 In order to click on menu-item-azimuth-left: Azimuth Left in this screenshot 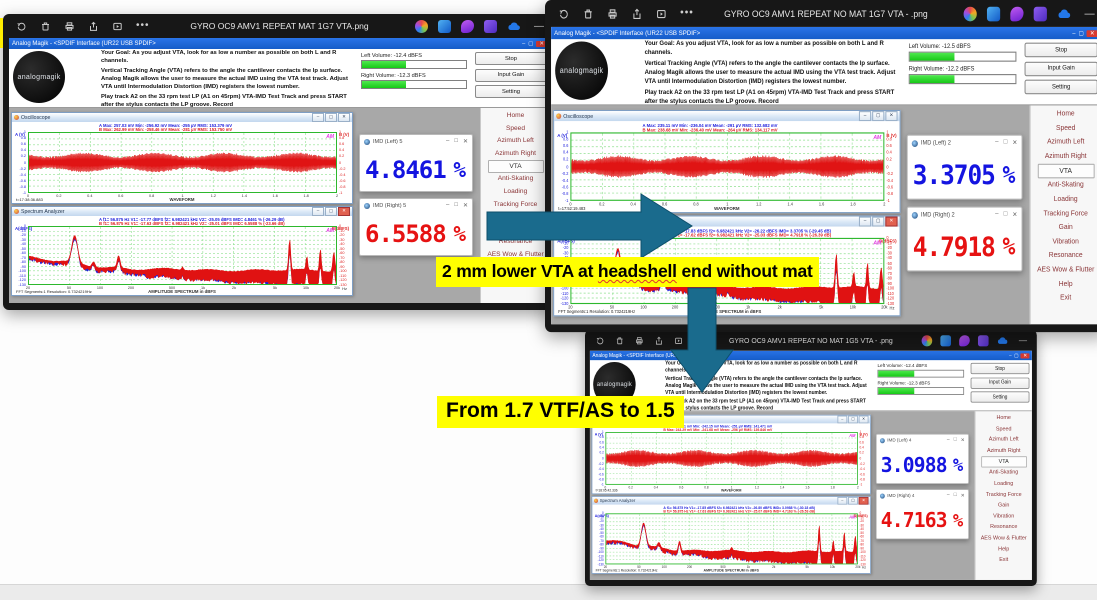, I will do `click(515, 141)`.